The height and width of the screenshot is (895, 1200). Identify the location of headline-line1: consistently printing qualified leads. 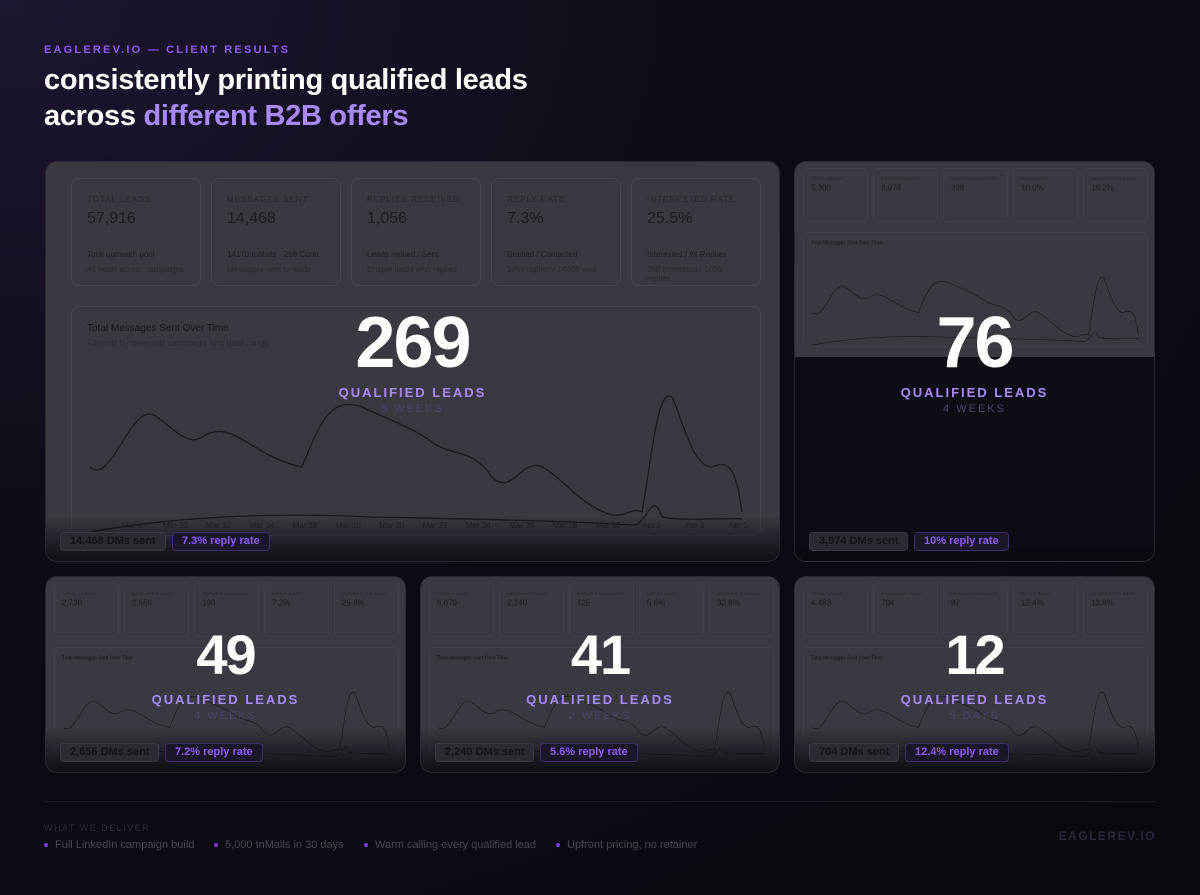
(286, 80).